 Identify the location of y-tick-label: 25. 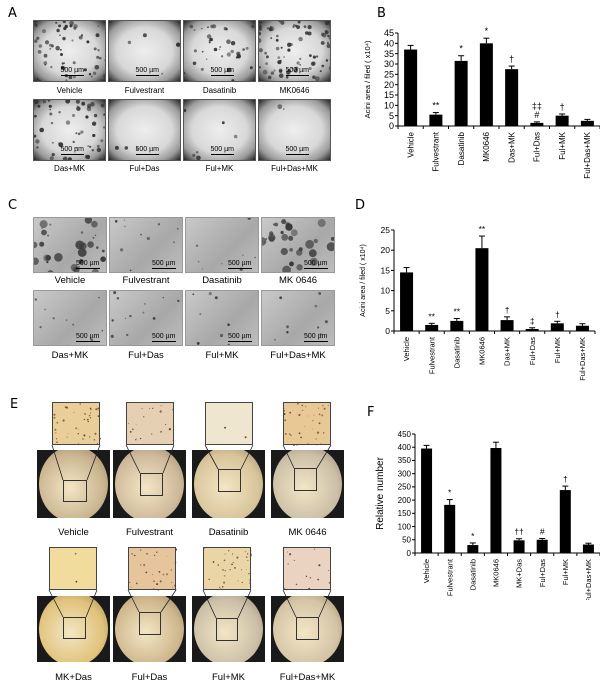
(389, 74).